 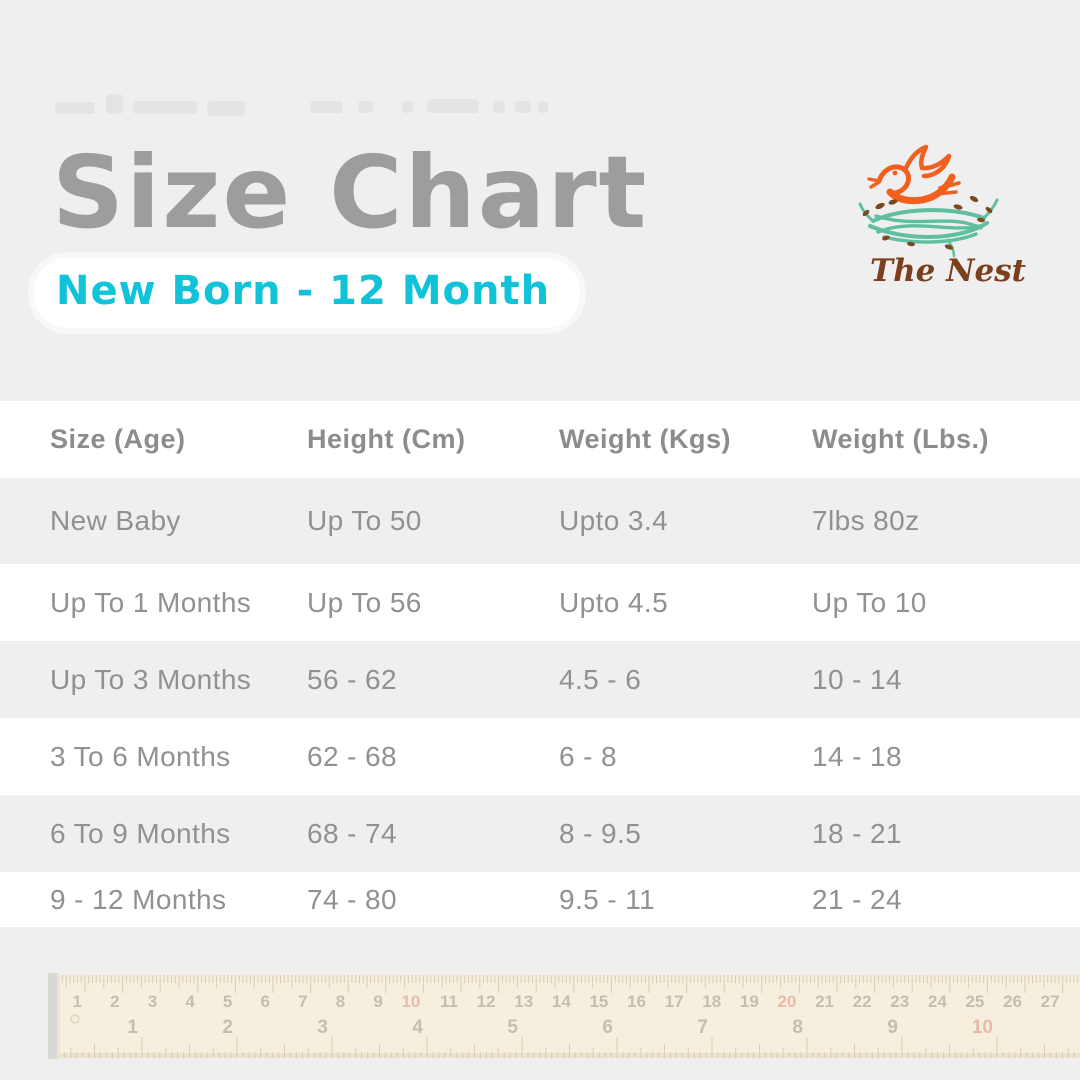 I want to click on svg-text: 27, so click(x=1050, y=1001).